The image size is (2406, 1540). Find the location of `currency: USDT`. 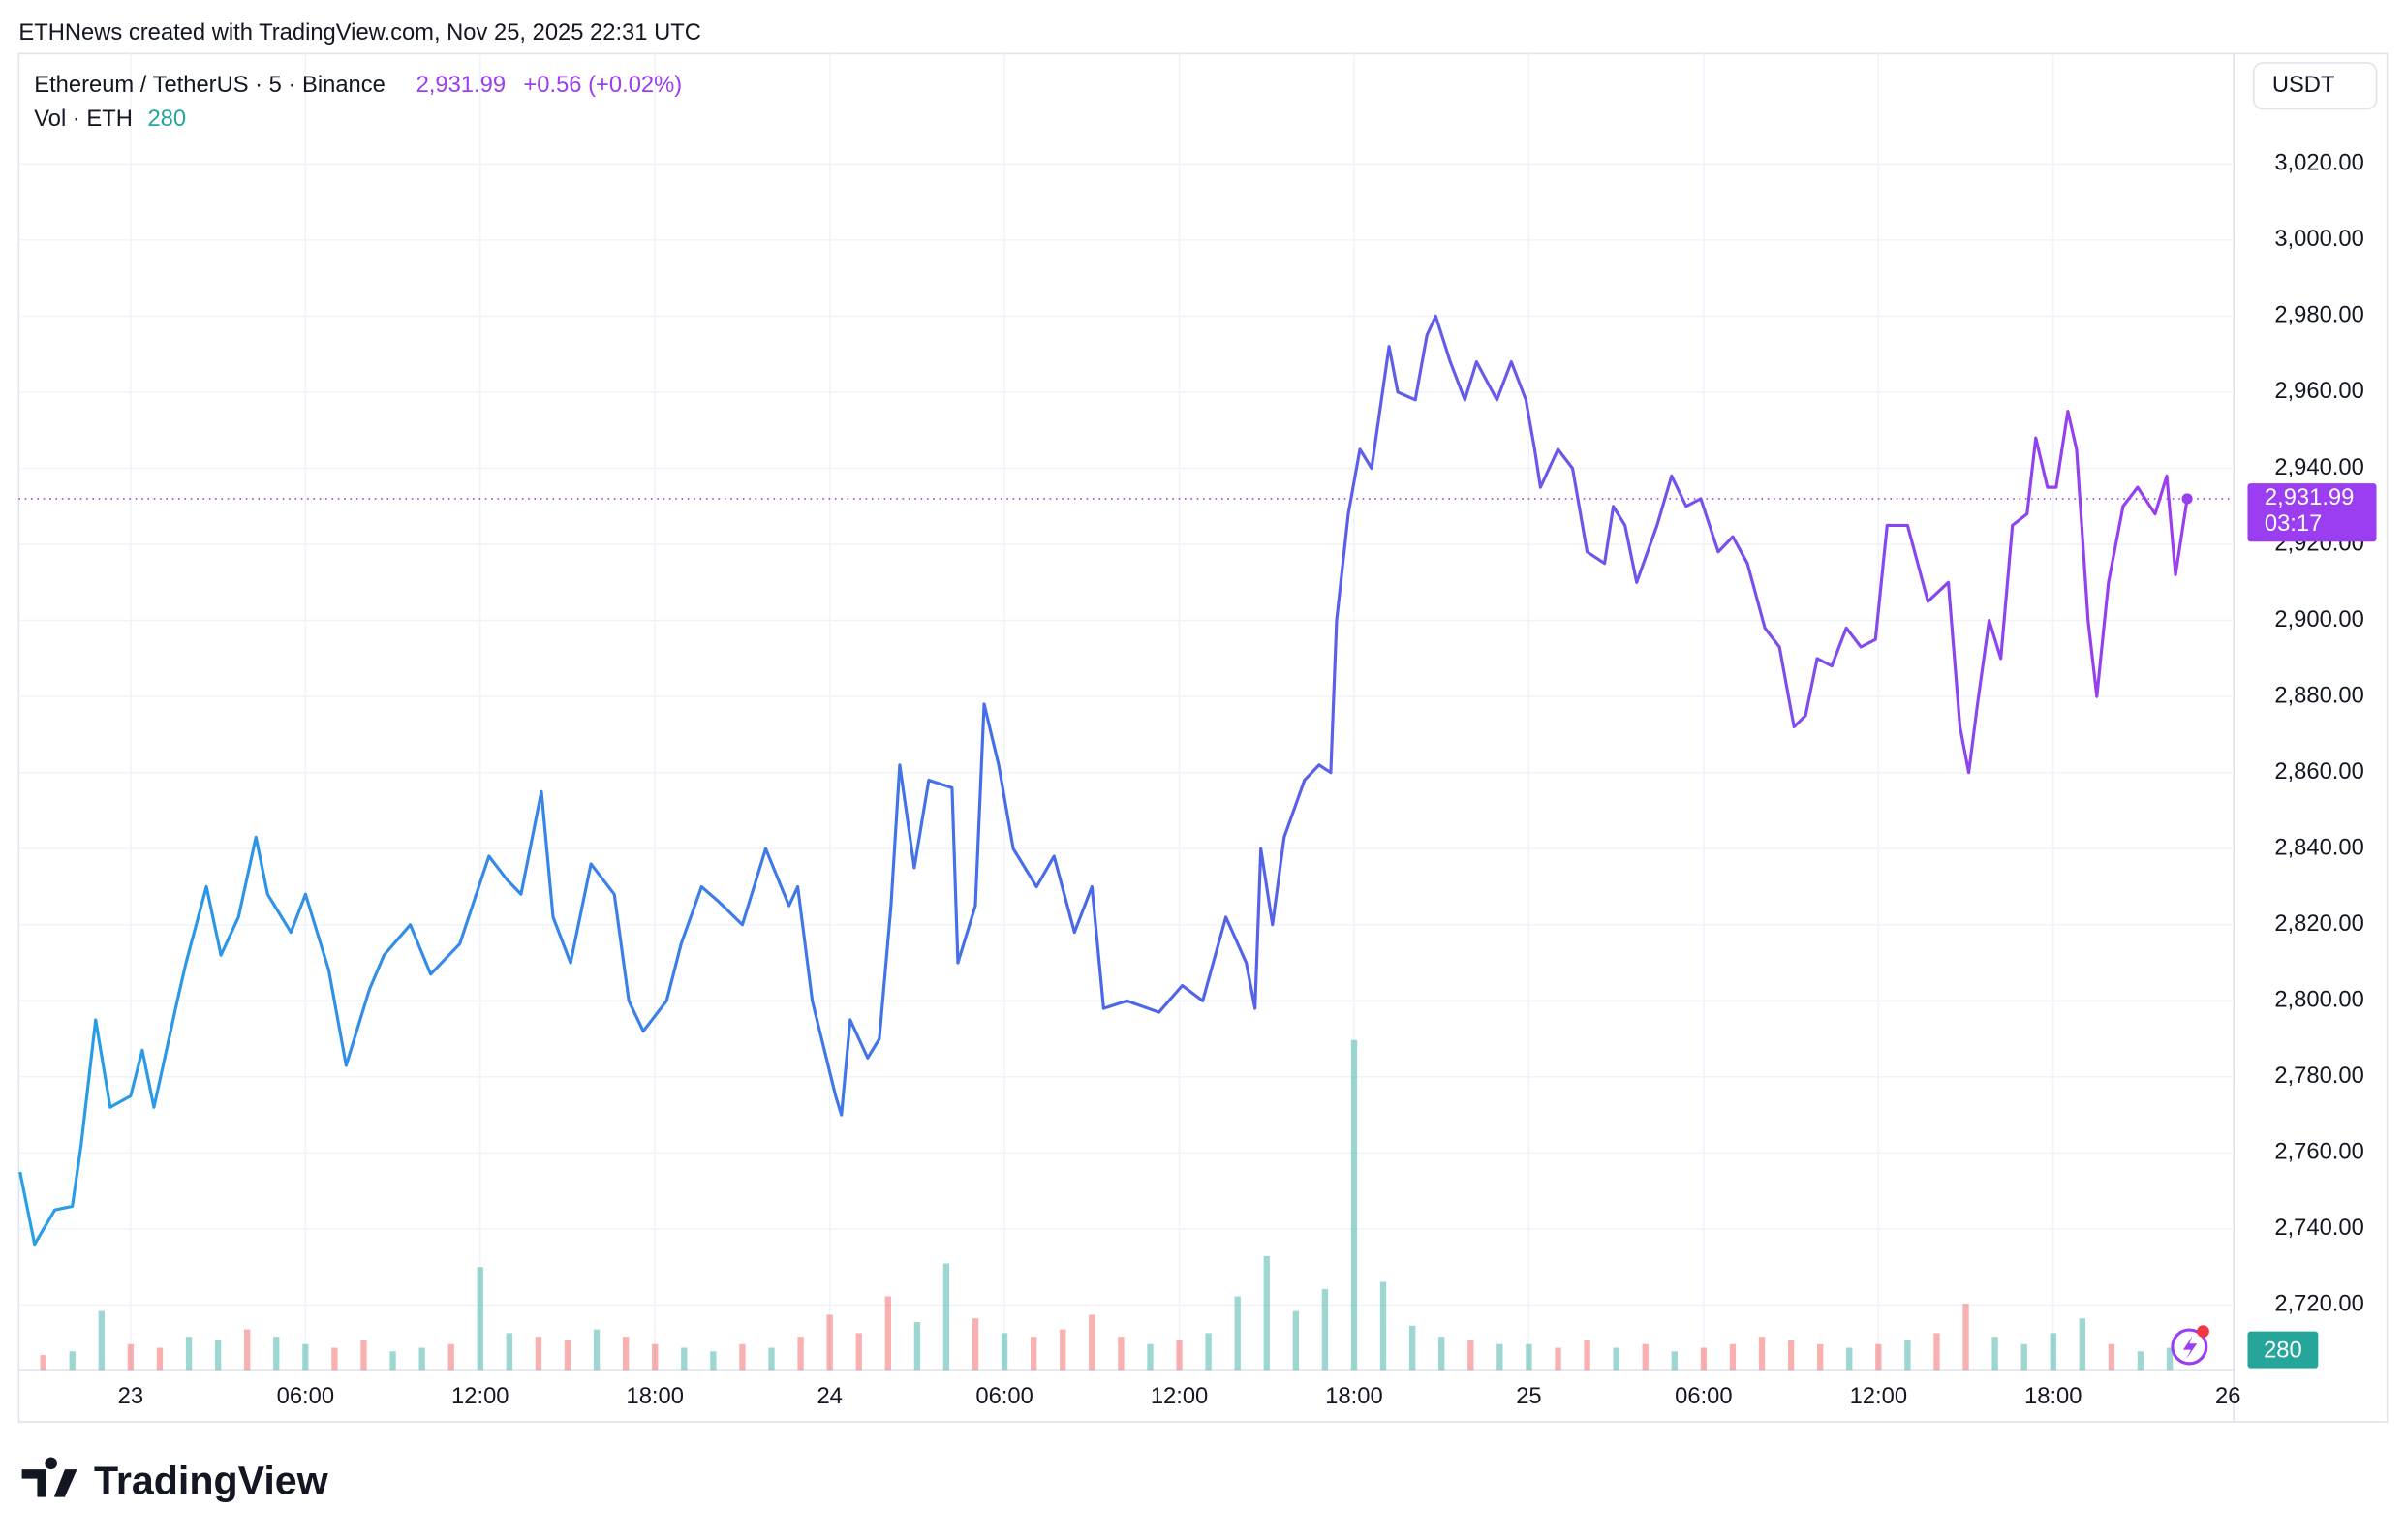

currency: USDT is located at coordinates (2303, 85).